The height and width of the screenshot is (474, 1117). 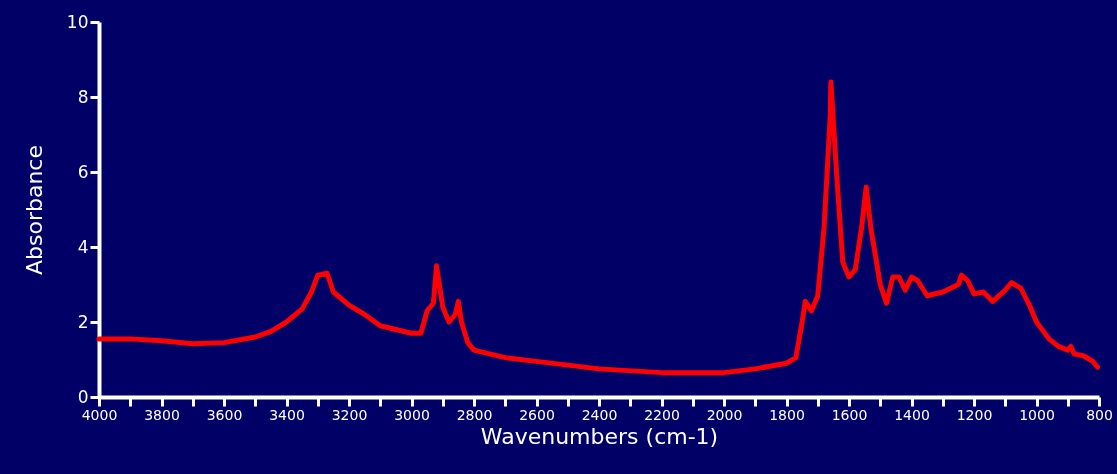 What do you see at coordinates (724, 414) in the screenshot?
I see `x-tick-label: 2000` at bounding box center [724, 414].